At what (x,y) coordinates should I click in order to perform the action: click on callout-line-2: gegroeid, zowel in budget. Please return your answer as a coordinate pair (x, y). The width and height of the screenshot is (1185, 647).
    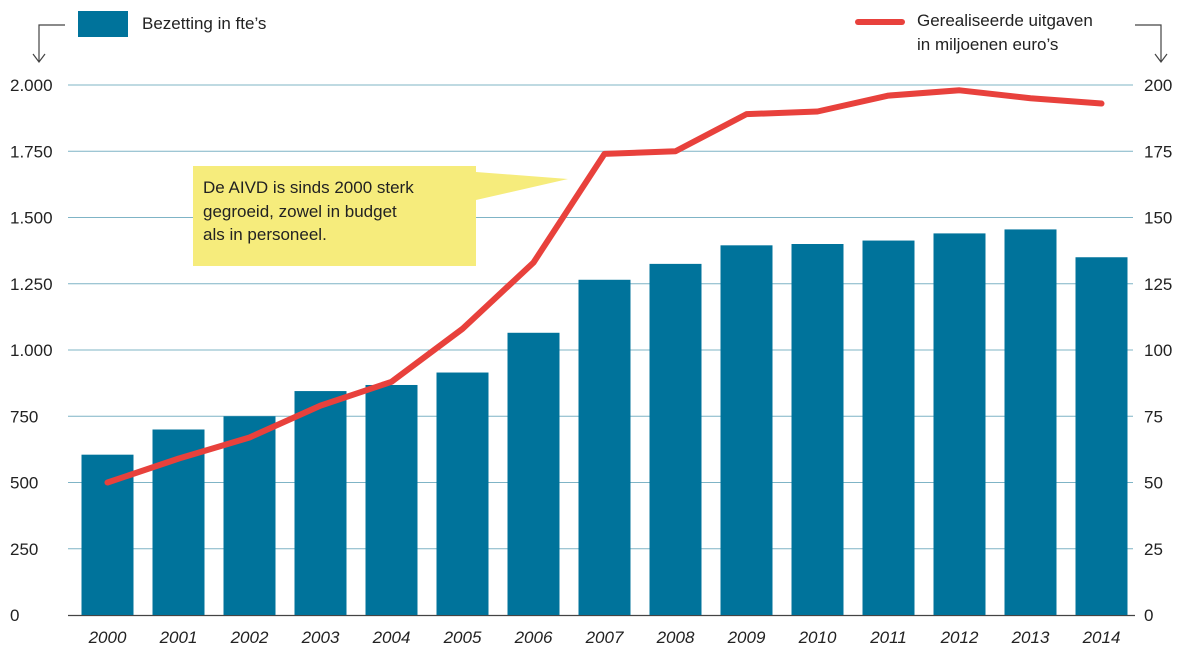
    Looking at the image, I should click on (300, 211).